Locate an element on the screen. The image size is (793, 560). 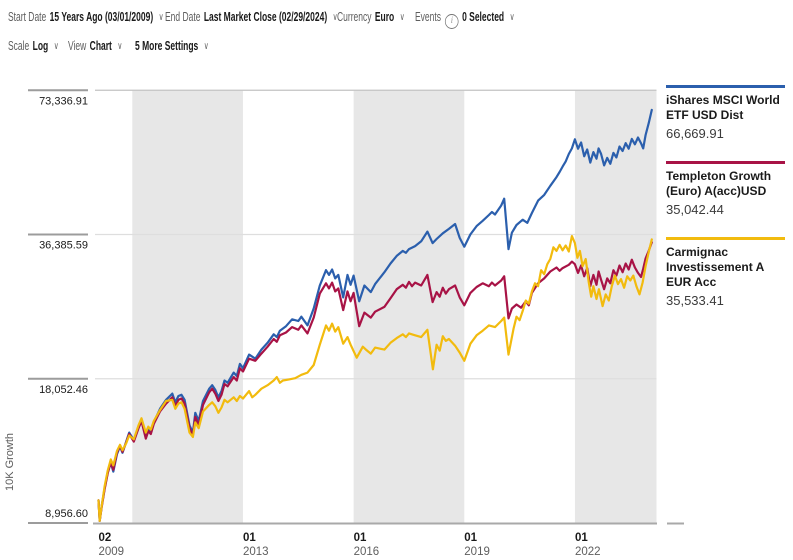
more-settings-control: 5 More Settings ∨ is located at coordinates (172, 46).